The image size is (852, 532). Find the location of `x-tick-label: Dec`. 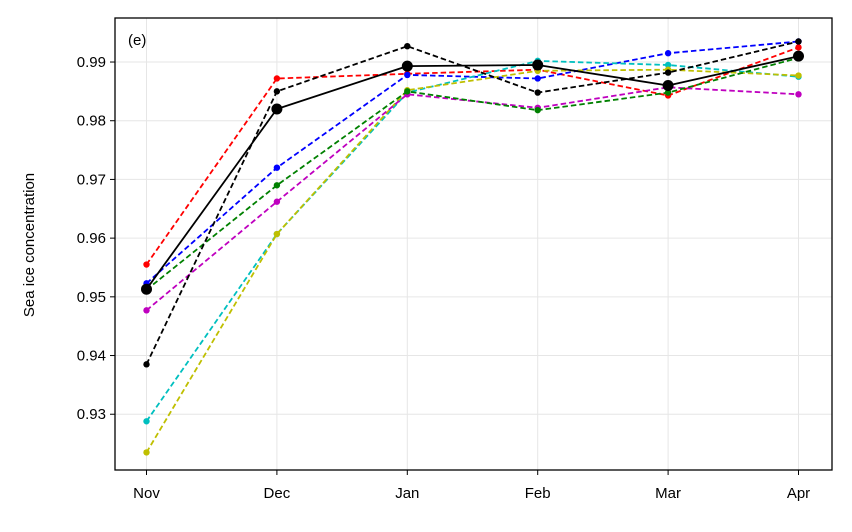

x-tick-label: Dec is located at coordinates (277, 493).